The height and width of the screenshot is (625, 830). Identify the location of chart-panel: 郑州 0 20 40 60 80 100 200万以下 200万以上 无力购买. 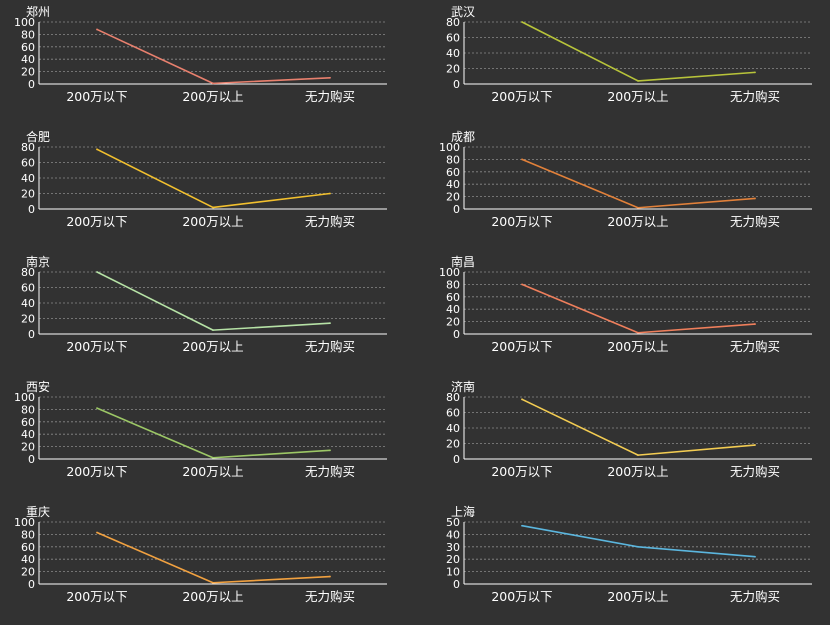
(207, 62).